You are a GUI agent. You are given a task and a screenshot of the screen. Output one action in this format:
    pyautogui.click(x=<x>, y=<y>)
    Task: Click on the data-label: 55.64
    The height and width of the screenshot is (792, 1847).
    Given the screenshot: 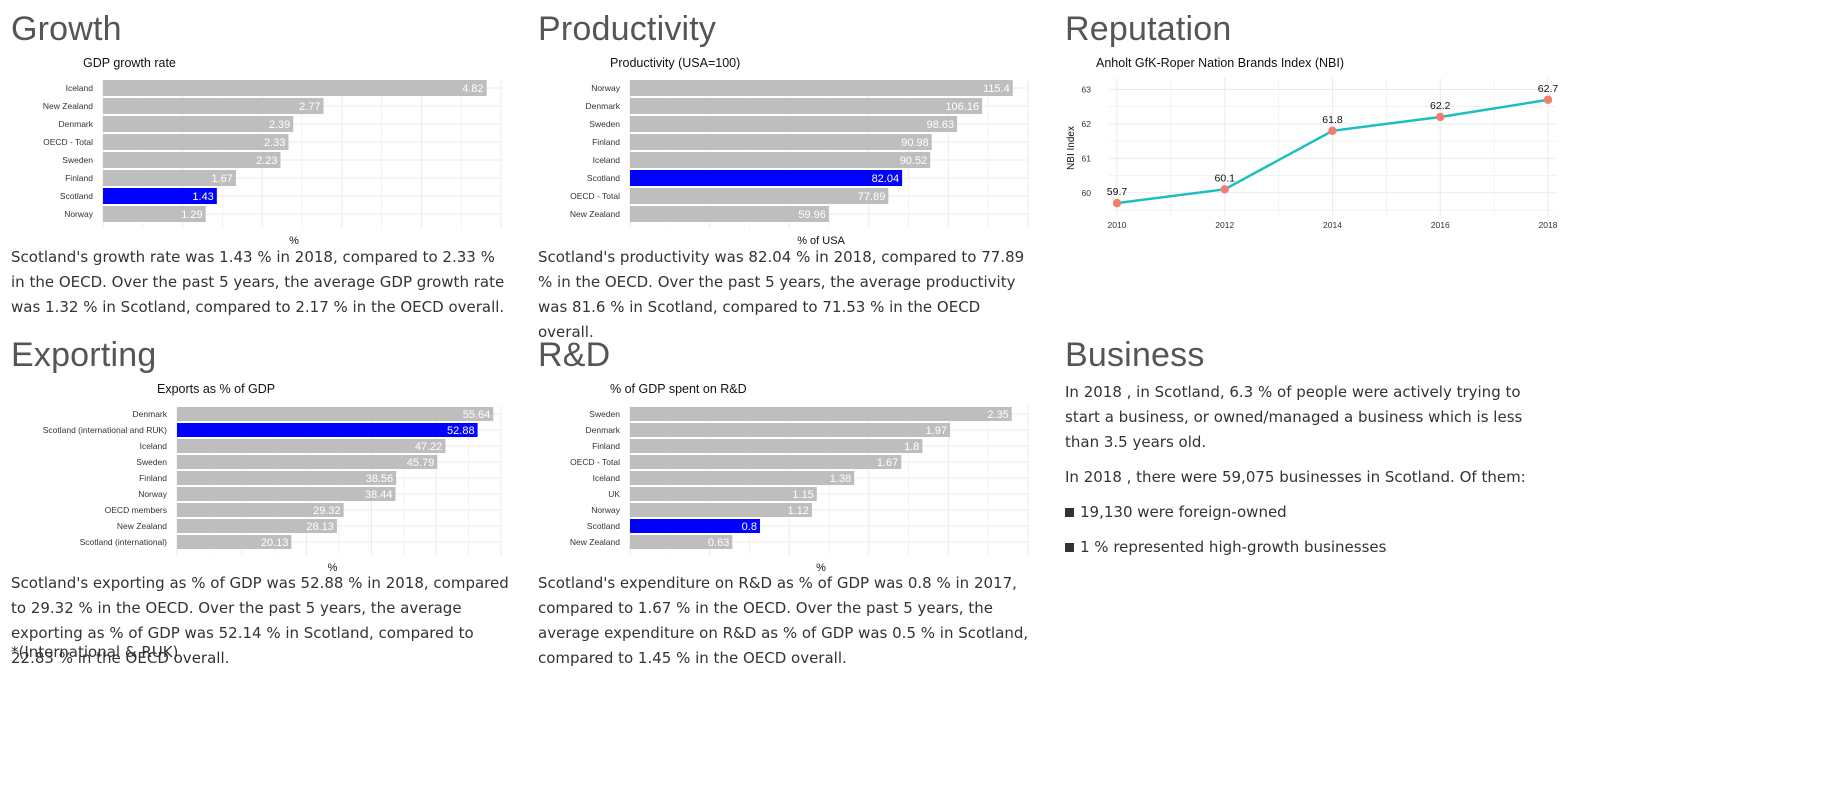 What is the action you would take?
    pyautogui.click(x=477, y=415)
    